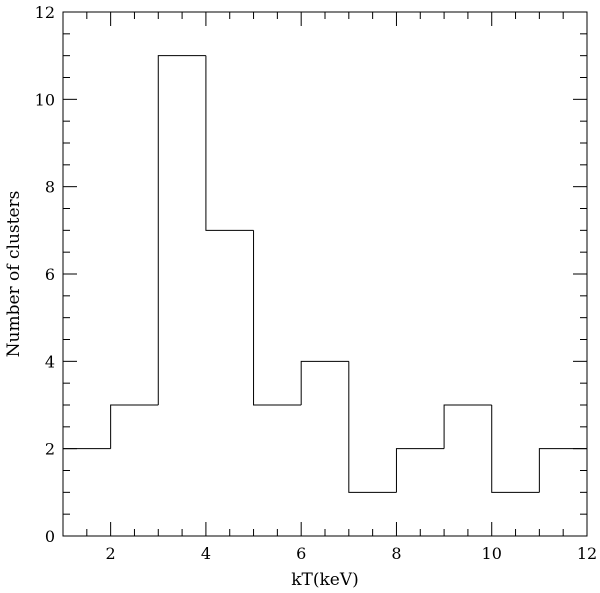  What do you see at coordinates (14, 274) in the screenshot?
I see `y-axis-label: Number of clusters` at bounding box center [14, 274].